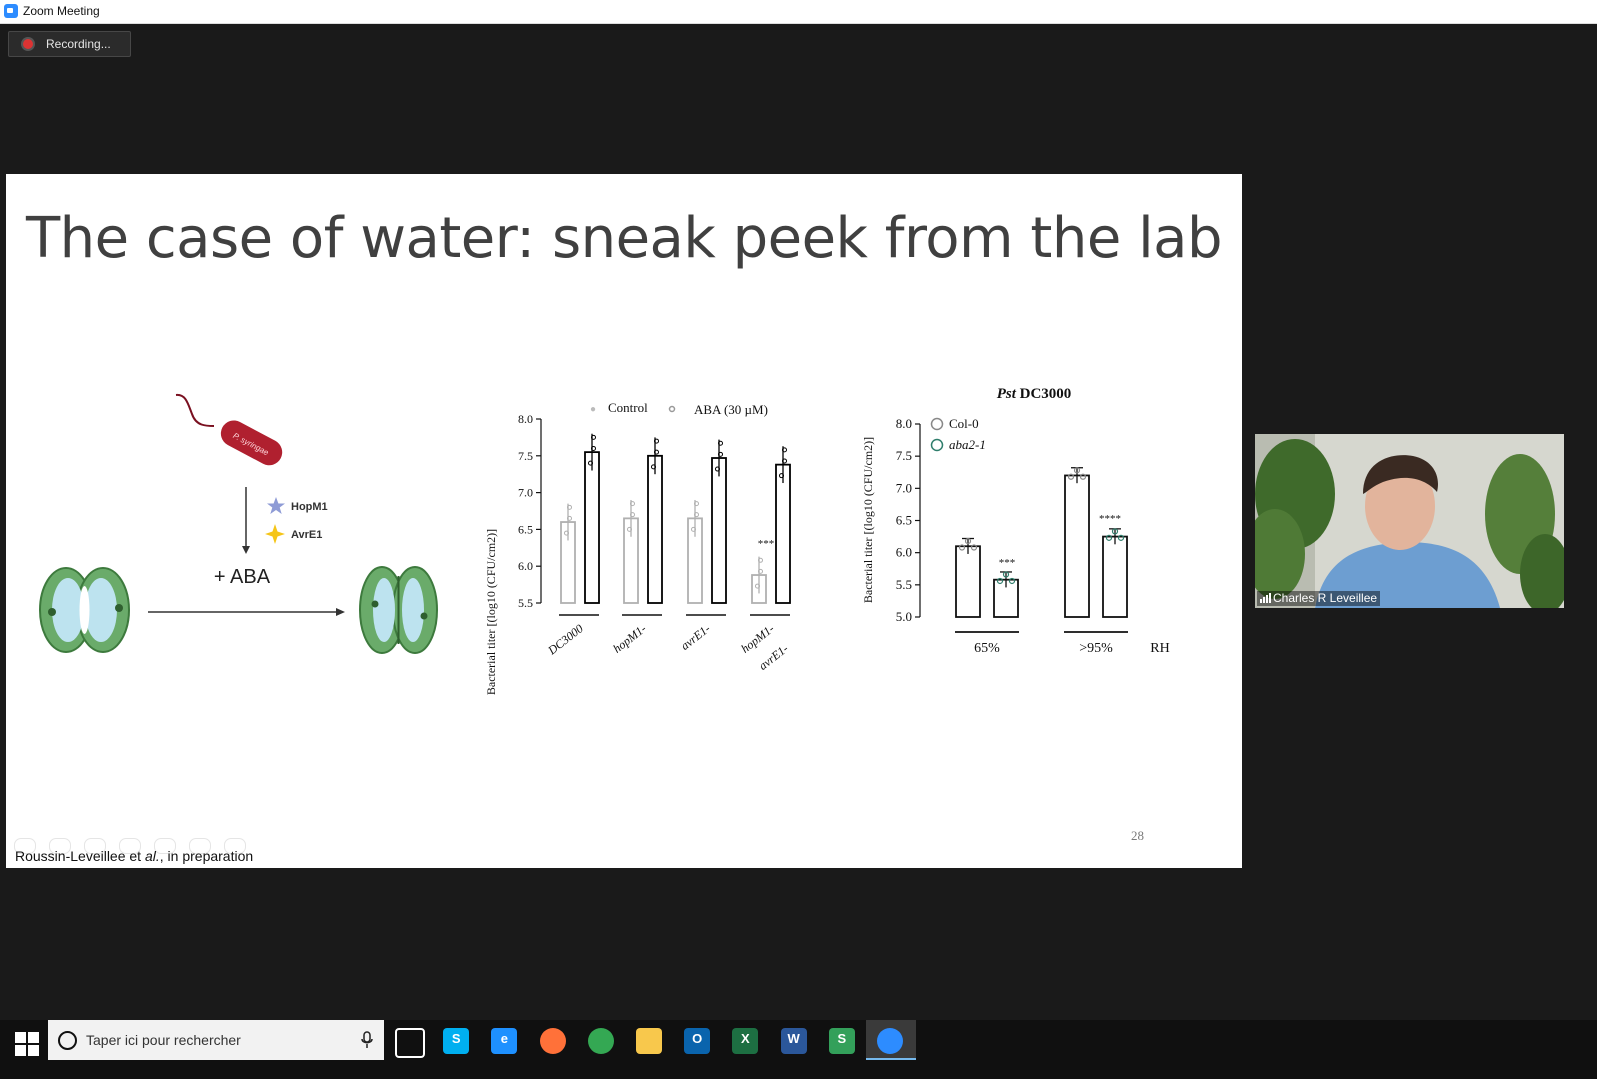 This screenshot has height=1079, width=1597. What do you see at coordinates (891, 1059) in the screenshot?
I see `active-app-indicator` at bounding box center [891, 1059].